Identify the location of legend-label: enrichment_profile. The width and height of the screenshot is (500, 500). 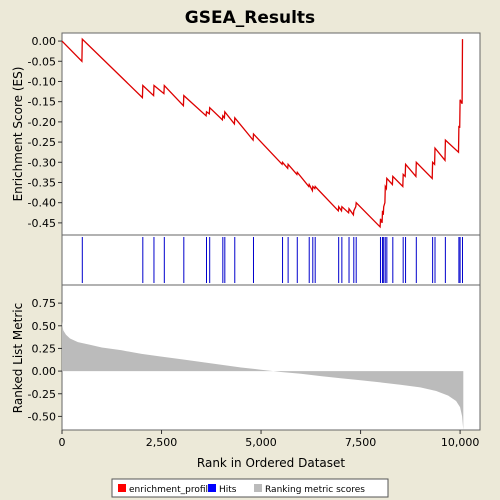
(171, 490).